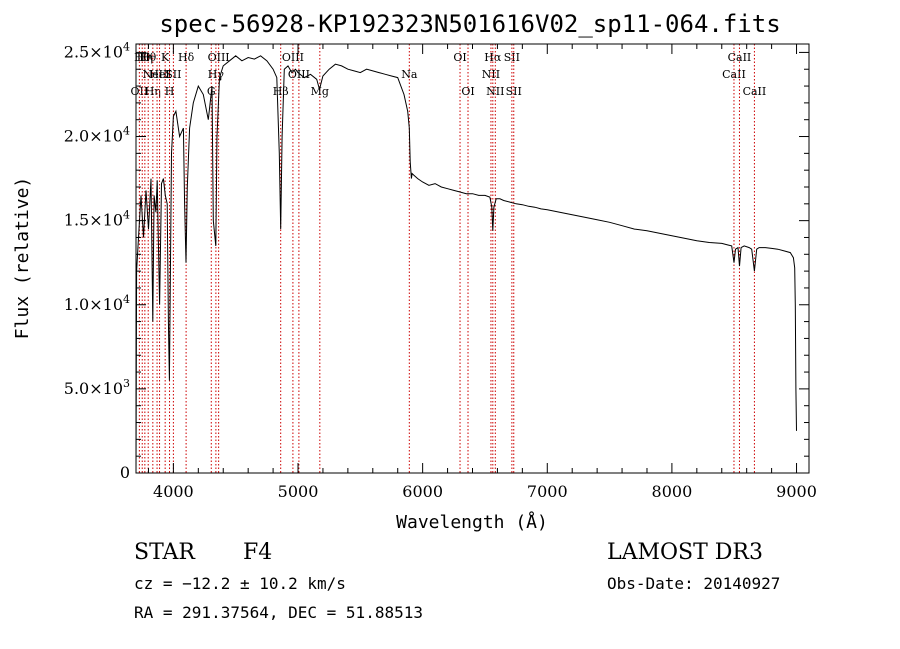 Image resolution: width=900 pixels, height=649 pixels. Describe the element at coordinates (186, 57) in the screenshot. I see `spectral-line-label: Hδ` at that location.